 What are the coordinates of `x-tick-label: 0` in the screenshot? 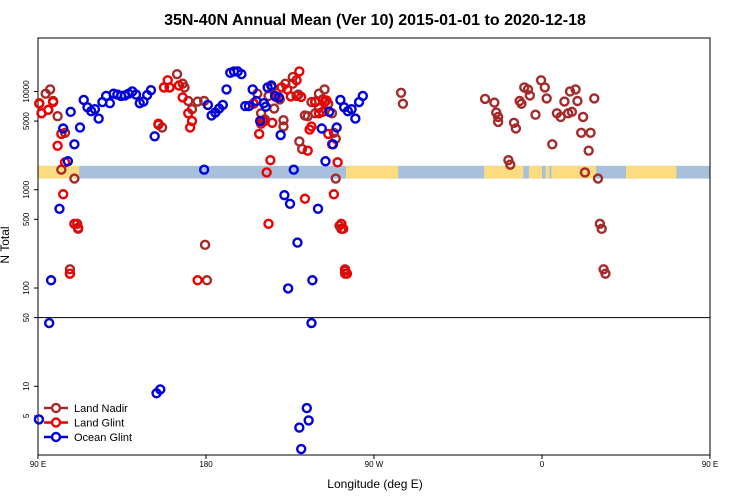 It's located at (542, 464).